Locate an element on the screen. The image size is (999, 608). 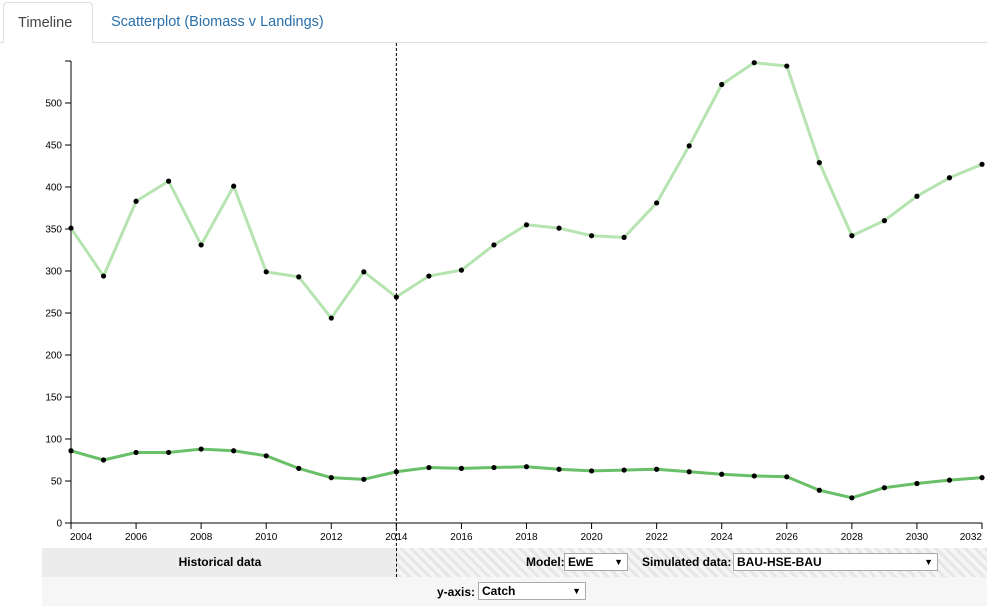
x-tick-label: 2022 is located at coordinates (657, 537).